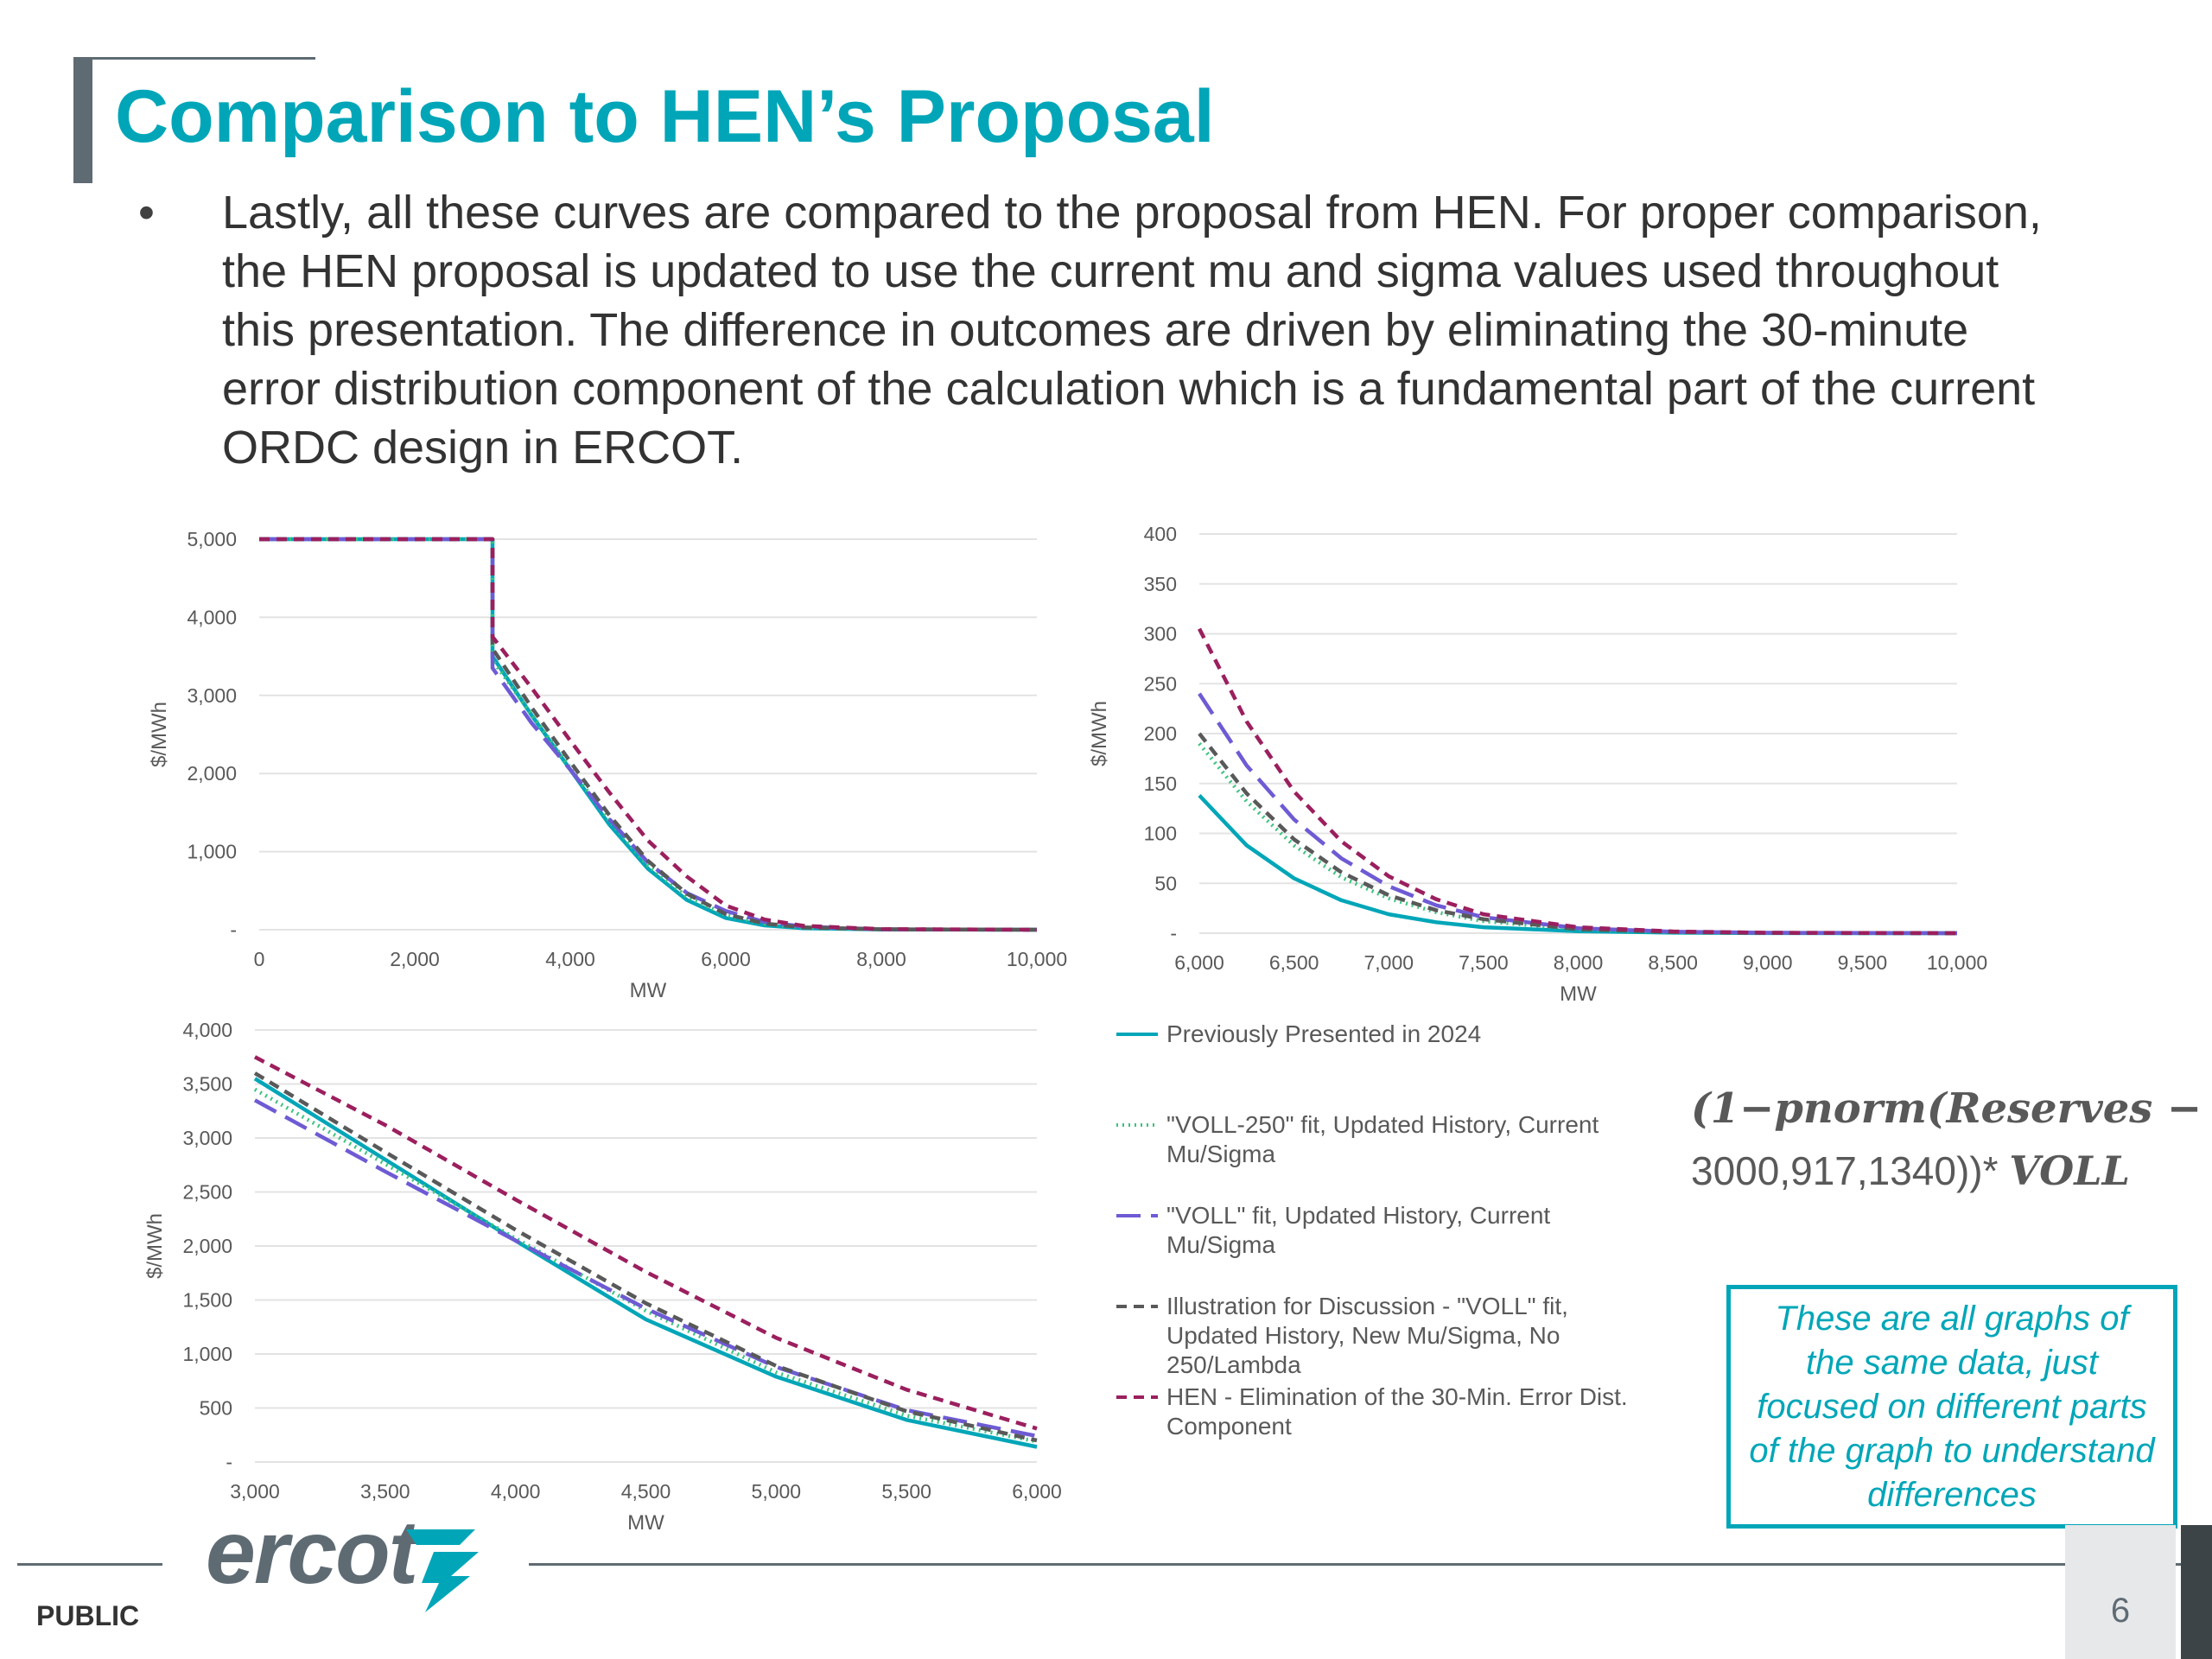  What do you see at coordinates (1294, 963) in the screenshot?
I see `x-tick-label: 6,500` at bounding box center [1294, 963].